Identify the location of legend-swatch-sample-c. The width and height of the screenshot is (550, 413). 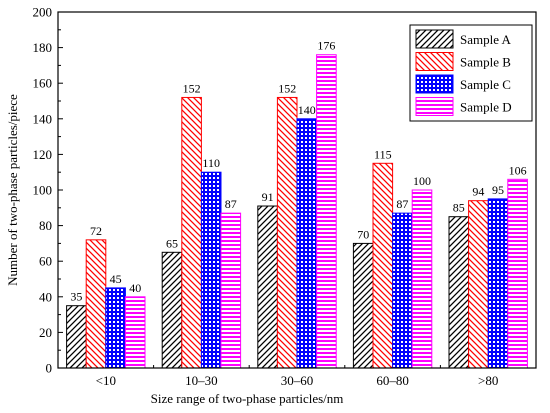
(434, 84).